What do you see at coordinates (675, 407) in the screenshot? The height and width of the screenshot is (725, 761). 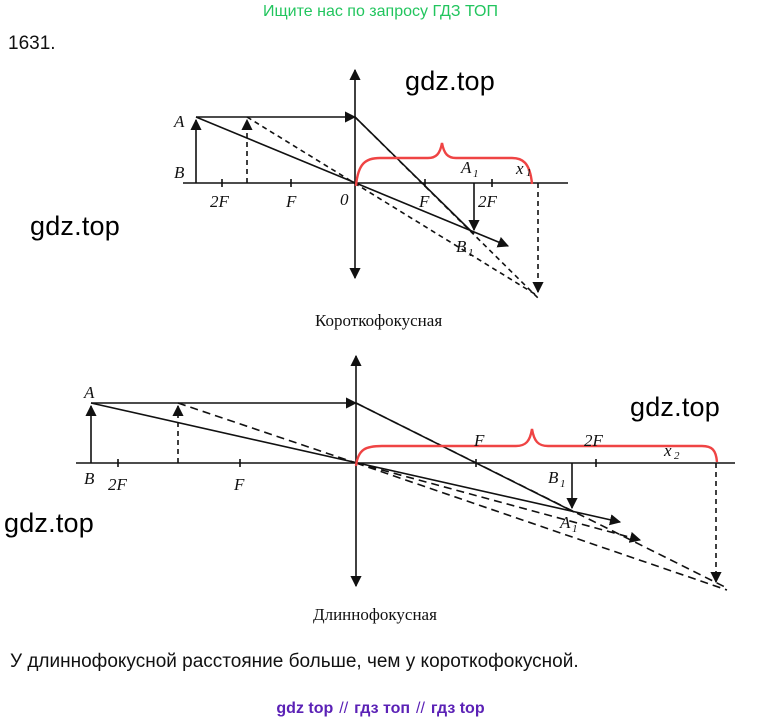 I see `watermark-3: gdz.top` at bounding box center [675, 407].